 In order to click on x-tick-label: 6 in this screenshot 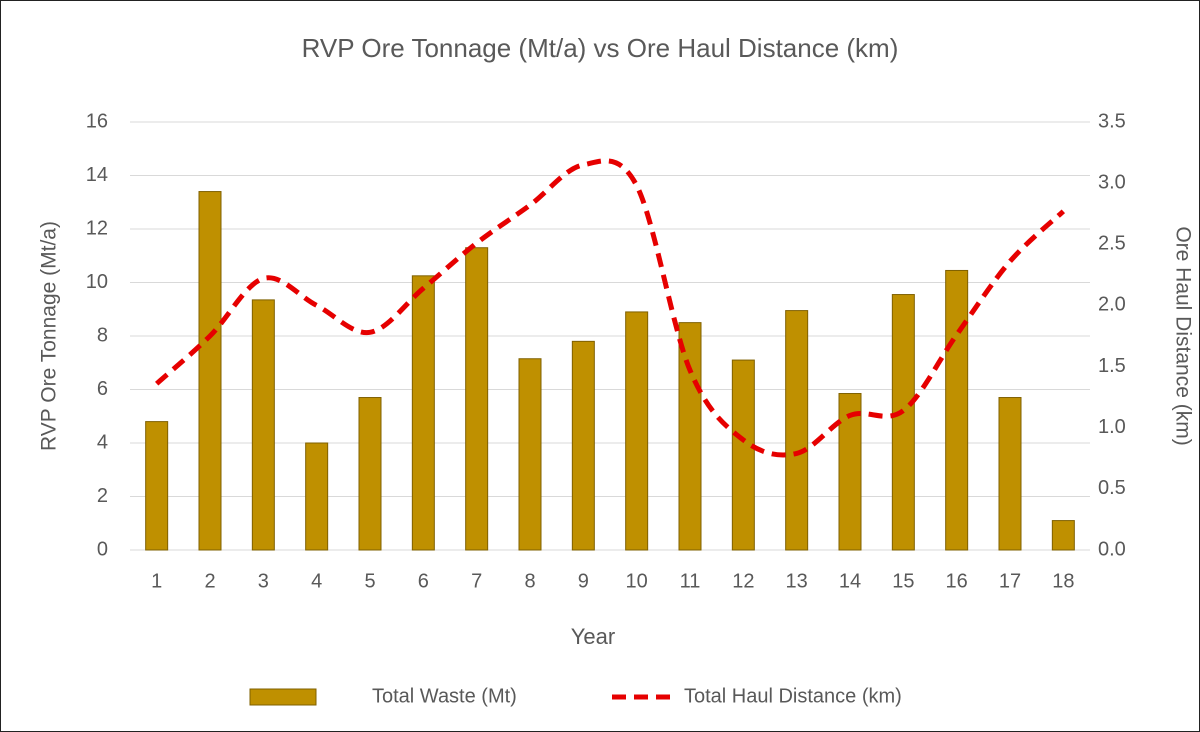, I will do `click(423, 581)`.